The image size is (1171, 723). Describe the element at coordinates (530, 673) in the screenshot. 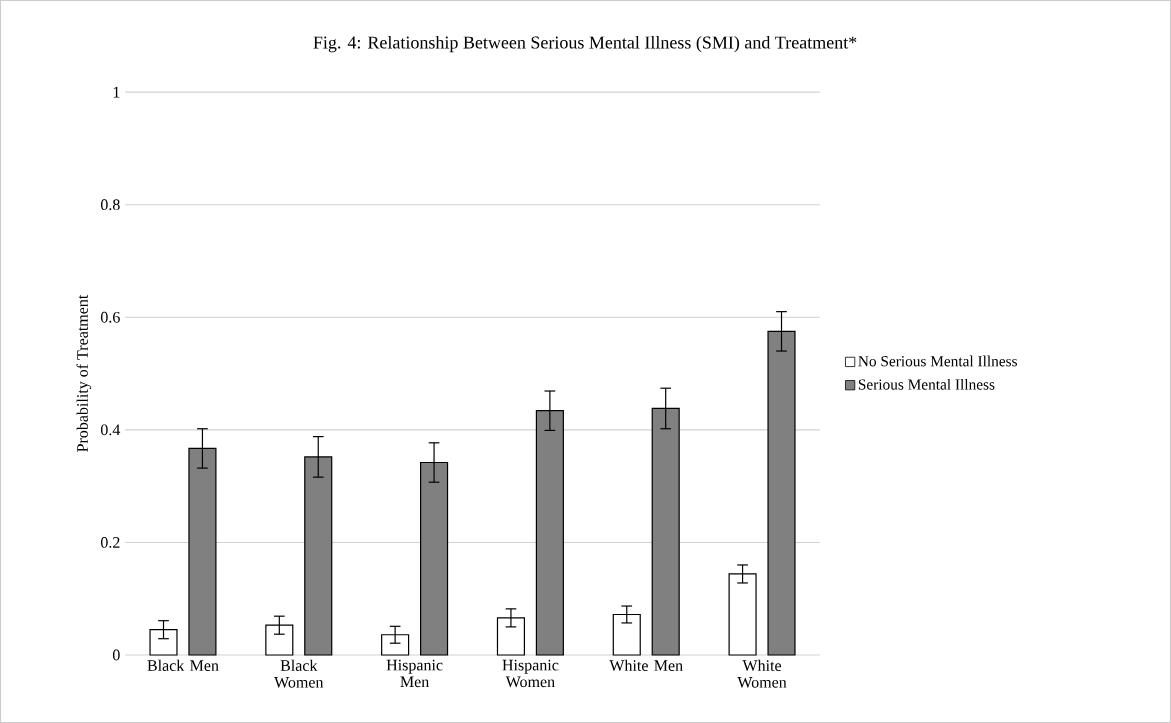

I see `x-tick-label: Hispanic Women` at that location.